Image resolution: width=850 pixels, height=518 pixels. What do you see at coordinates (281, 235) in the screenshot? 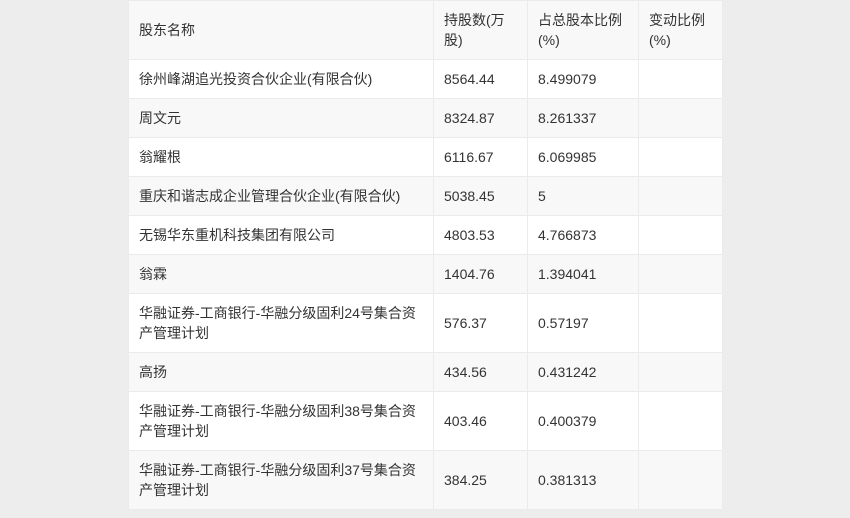
I see `shareholder-name-cell: 无锡华东重机科技集团有限公司` at bounding box center [281, 235].